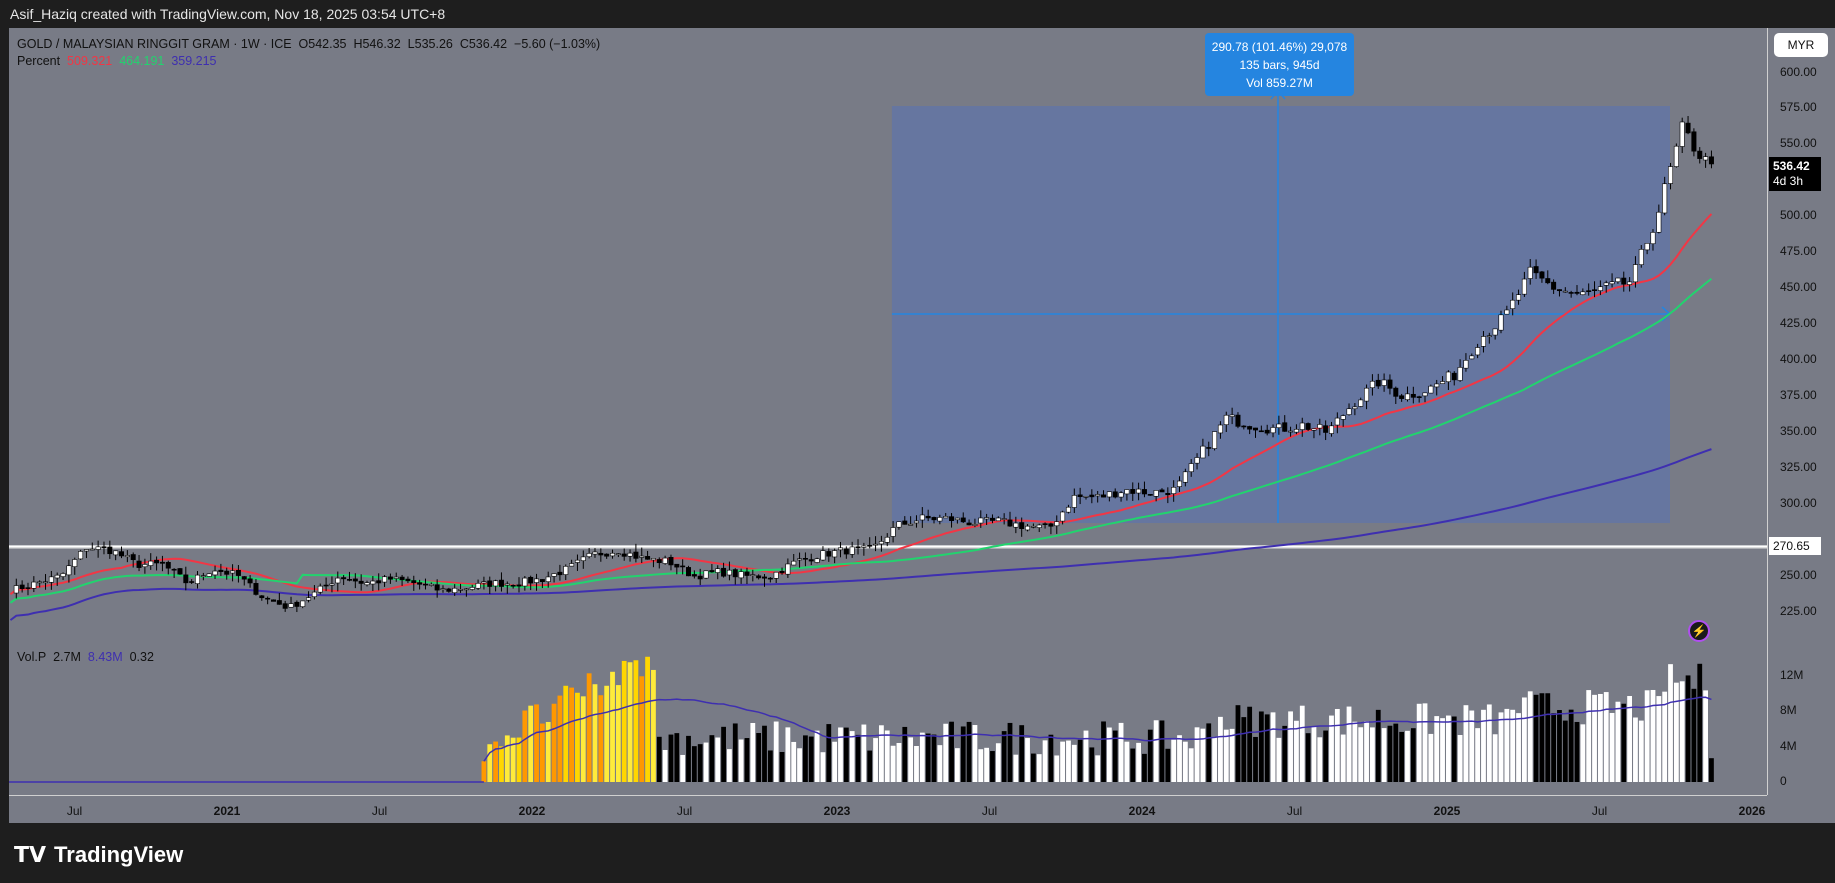 Image resolution: width=1835 pixels, height=883 pixels. Describe the element at coordinates (119, 854) in the screenshot. I see `brand-name: TradingView` at that location.